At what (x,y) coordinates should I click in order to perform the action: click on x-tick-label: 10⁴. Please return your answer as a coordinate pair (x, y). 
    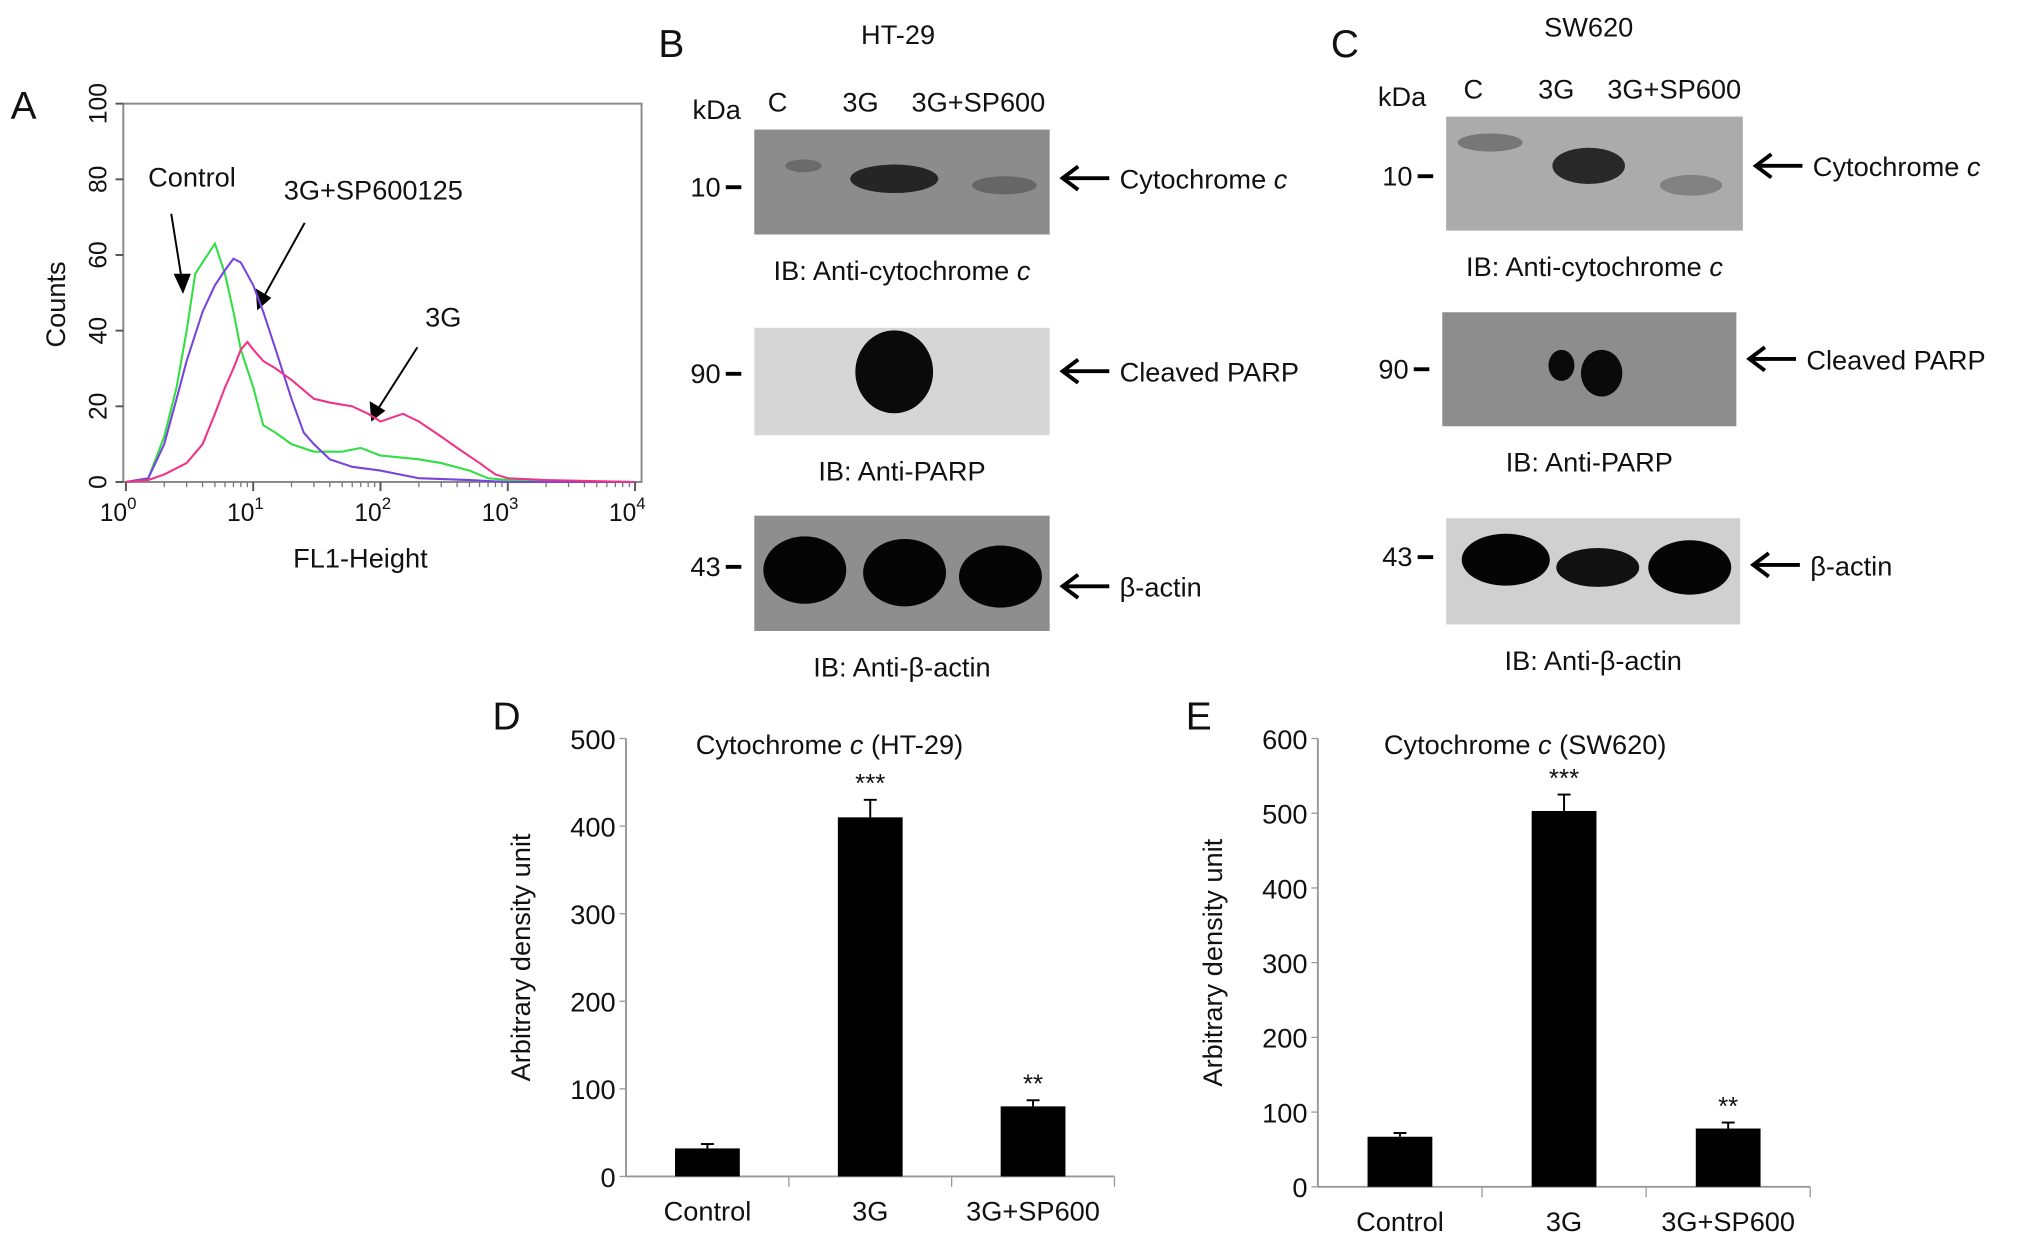
    Looking at the image, I should click on (627, 510).